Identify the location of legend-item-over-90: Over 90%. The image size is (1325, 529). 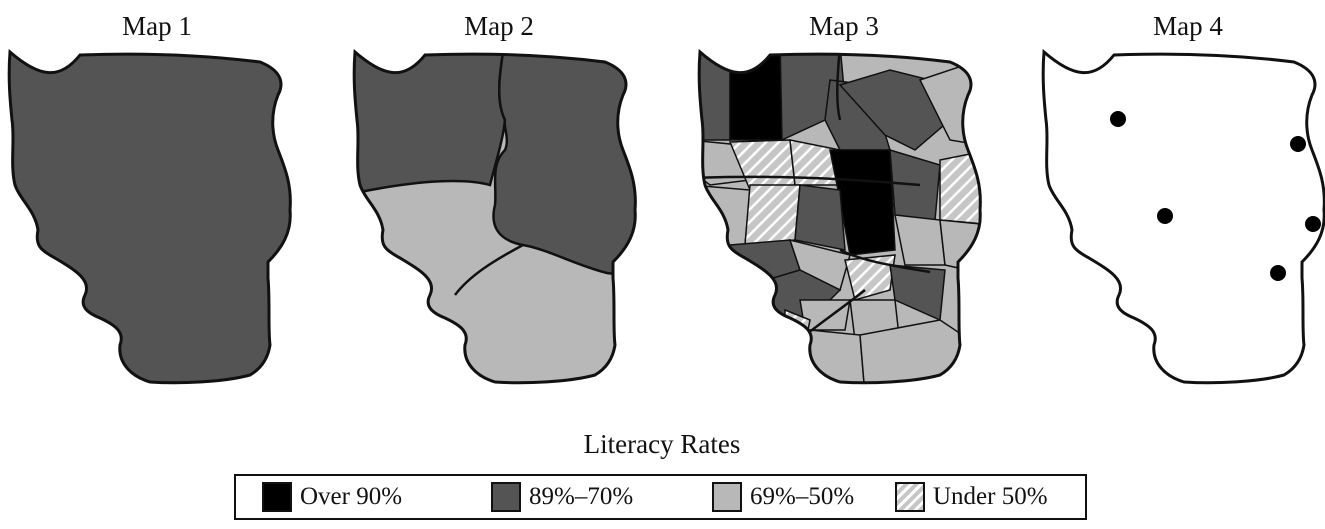
(332, 497).